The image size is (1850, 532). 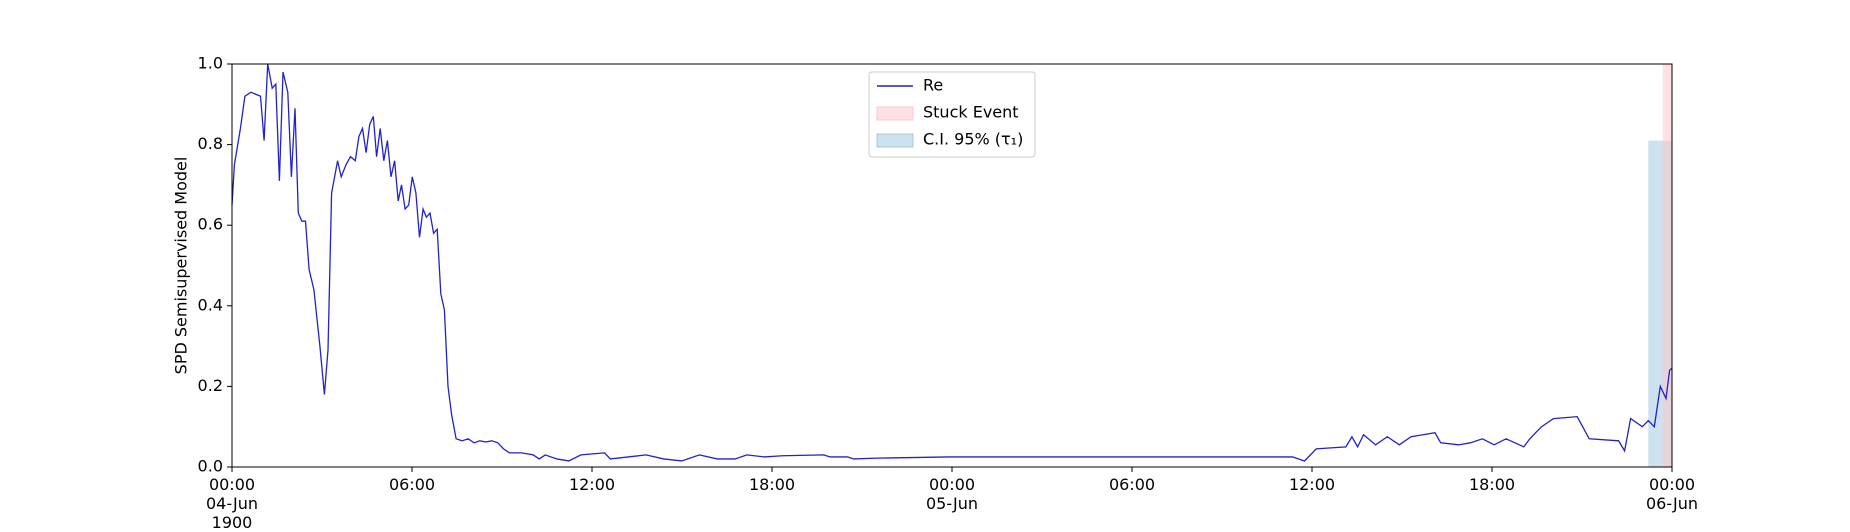 I want to click on y-tick-label: 1.0, so click(x=210, y=63).